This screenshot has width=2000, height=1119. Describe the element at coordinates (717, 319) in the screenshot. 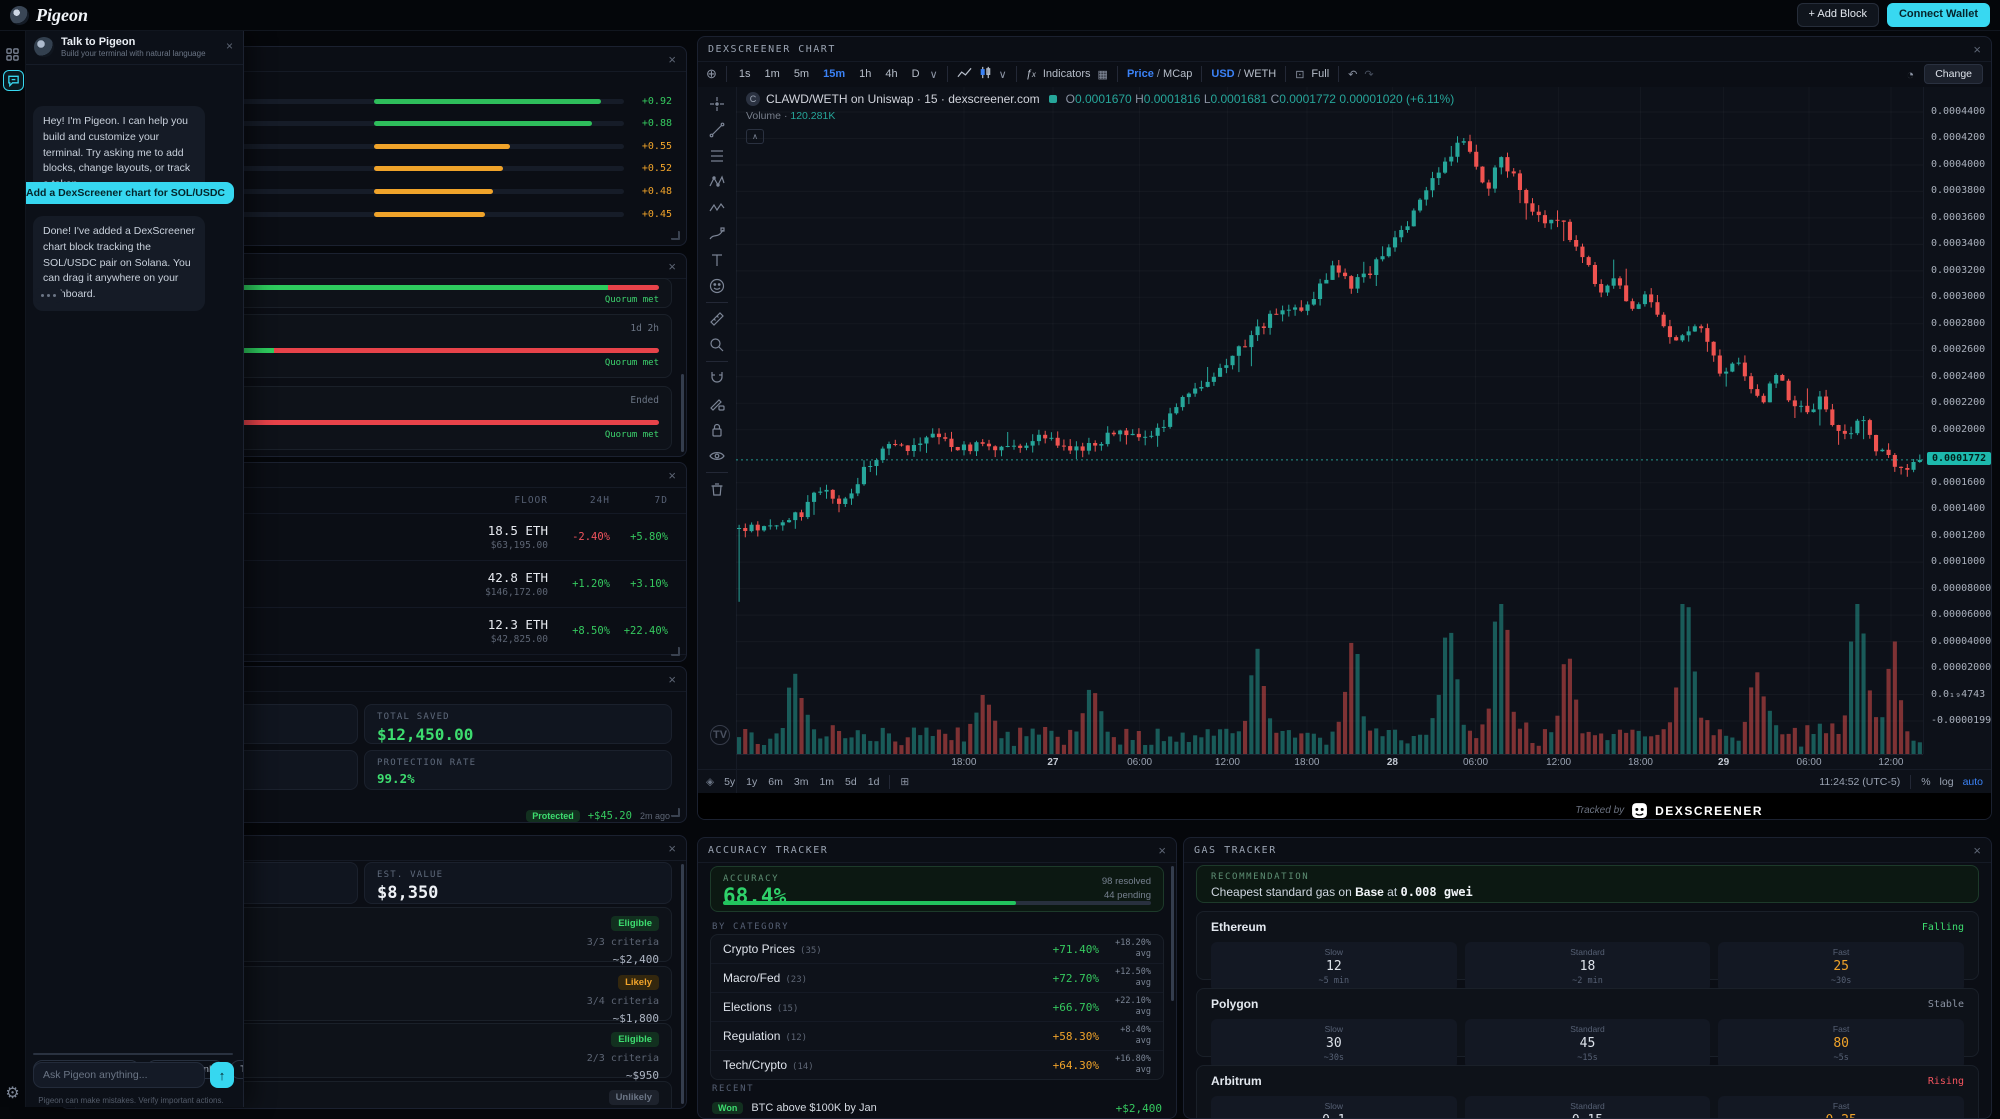

I see `ruler-tool-icon` at that location.